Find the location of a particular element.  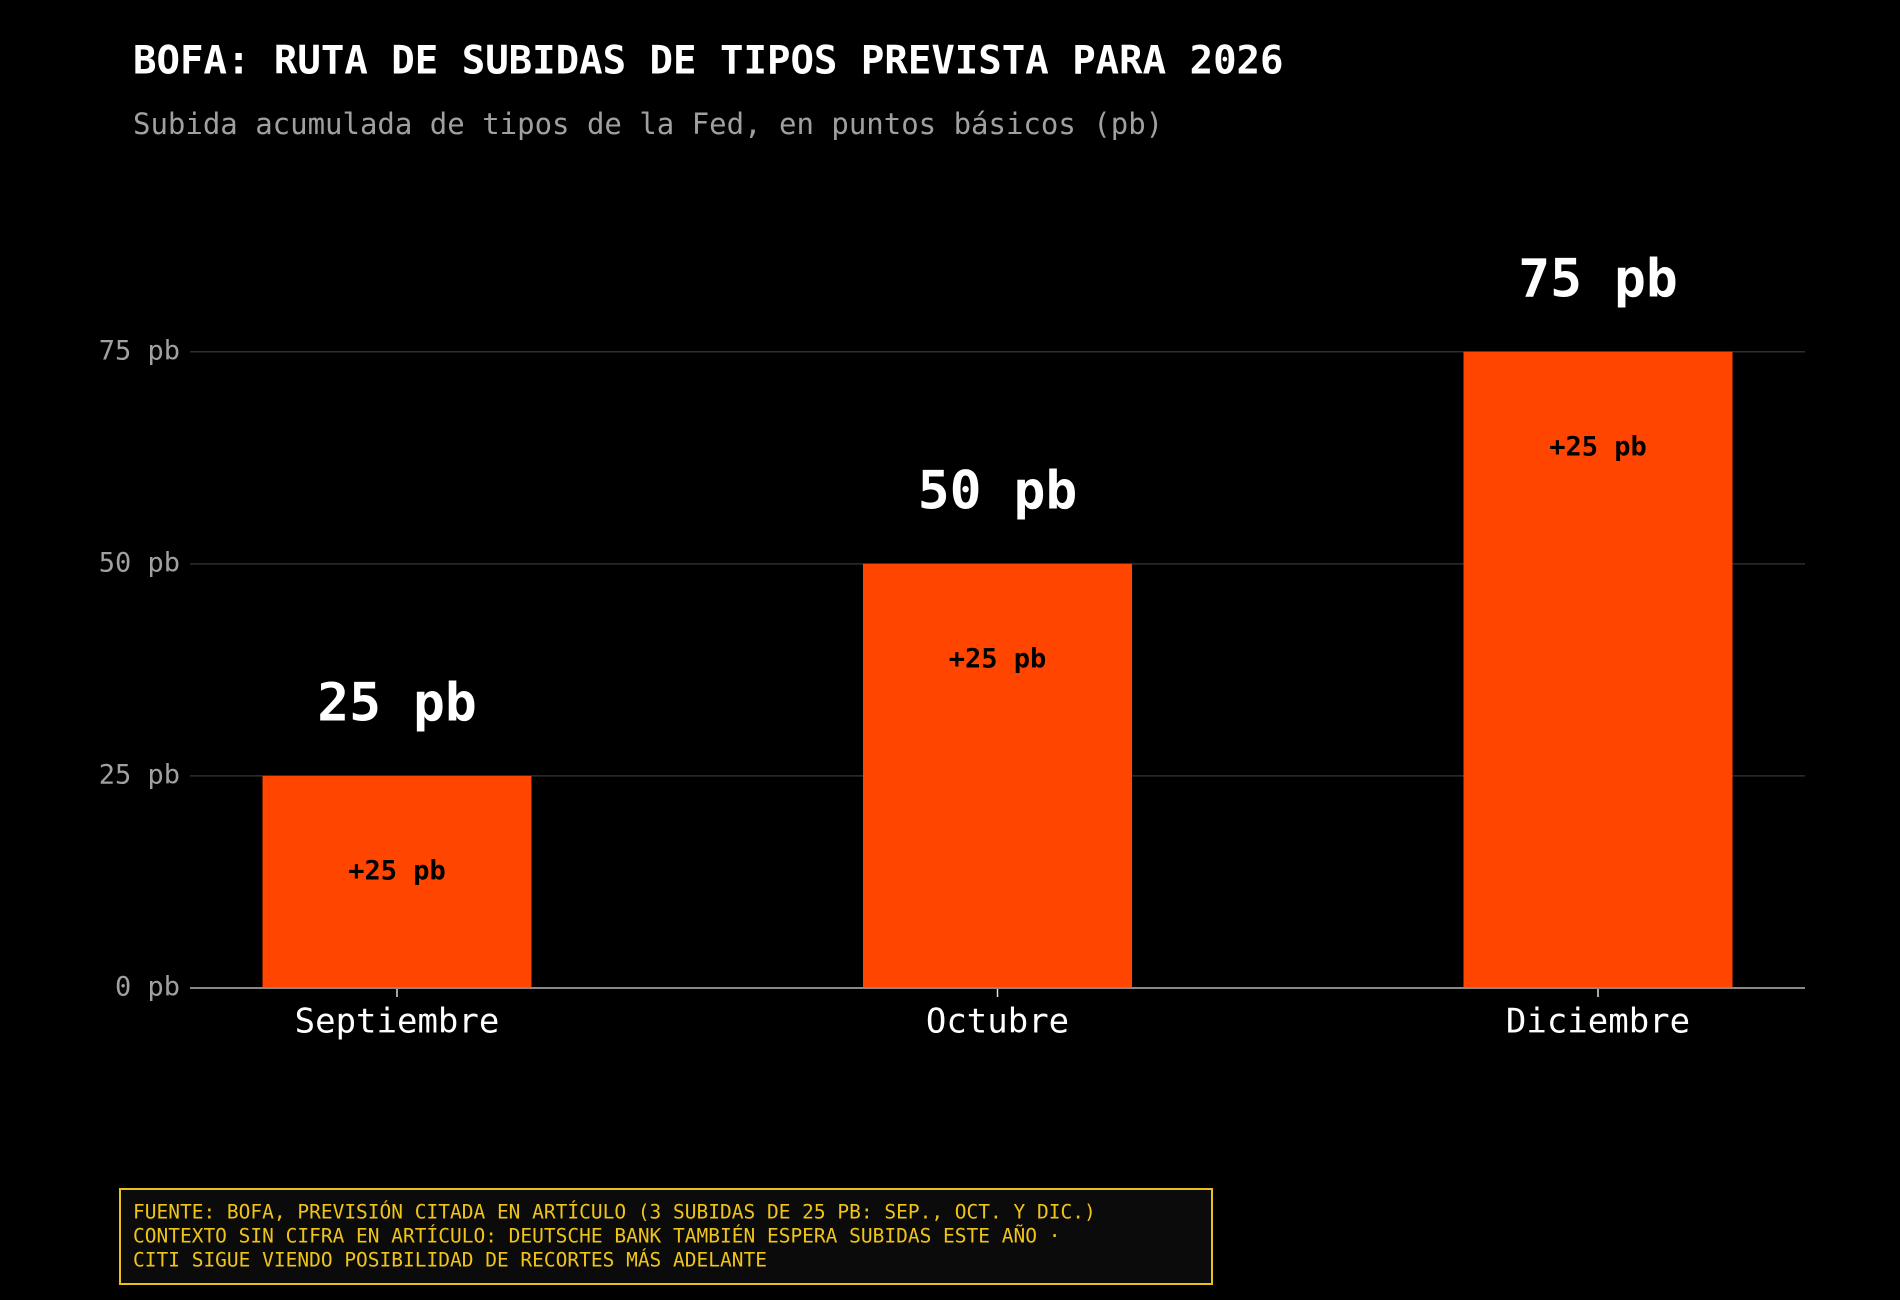

note-box is located at coordinates (666, 1236).